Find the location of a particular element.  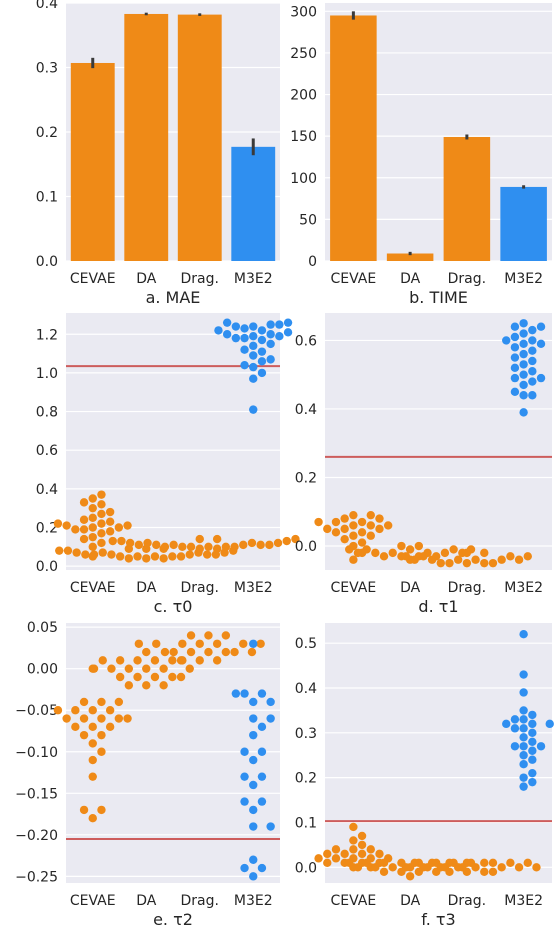

y-tick-label: 150 is located at coordinates (303, 137).